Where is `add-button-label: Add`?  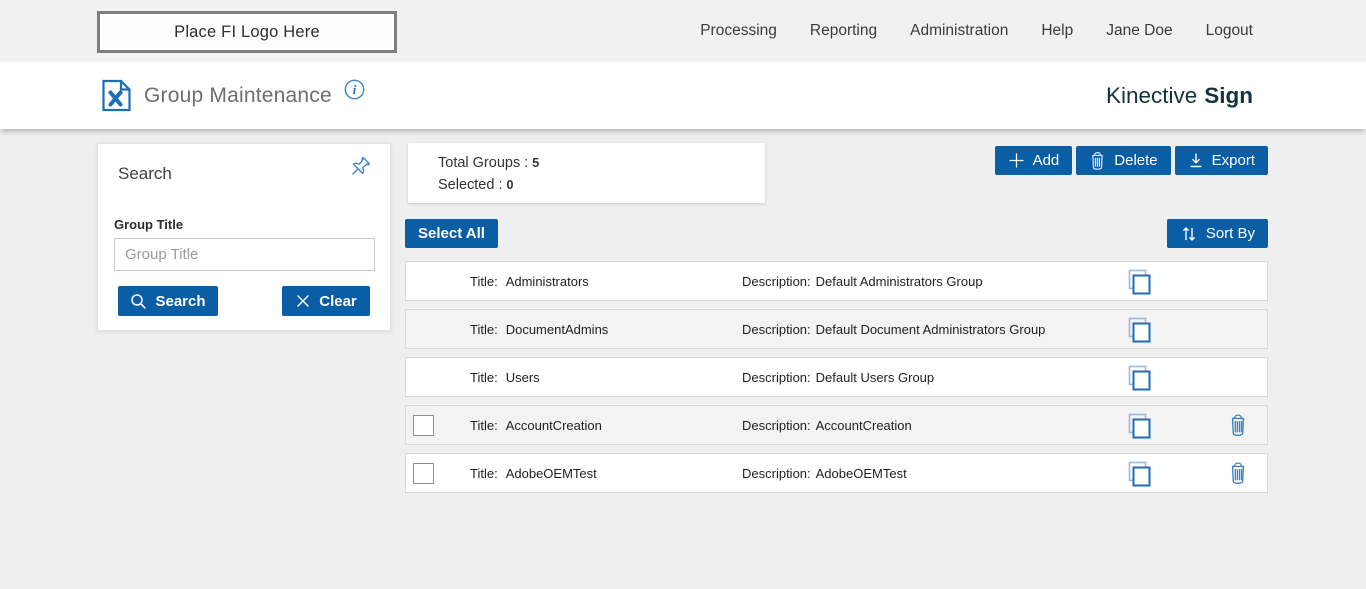 add-button-label: Add is located at coordinates (1046, 160).